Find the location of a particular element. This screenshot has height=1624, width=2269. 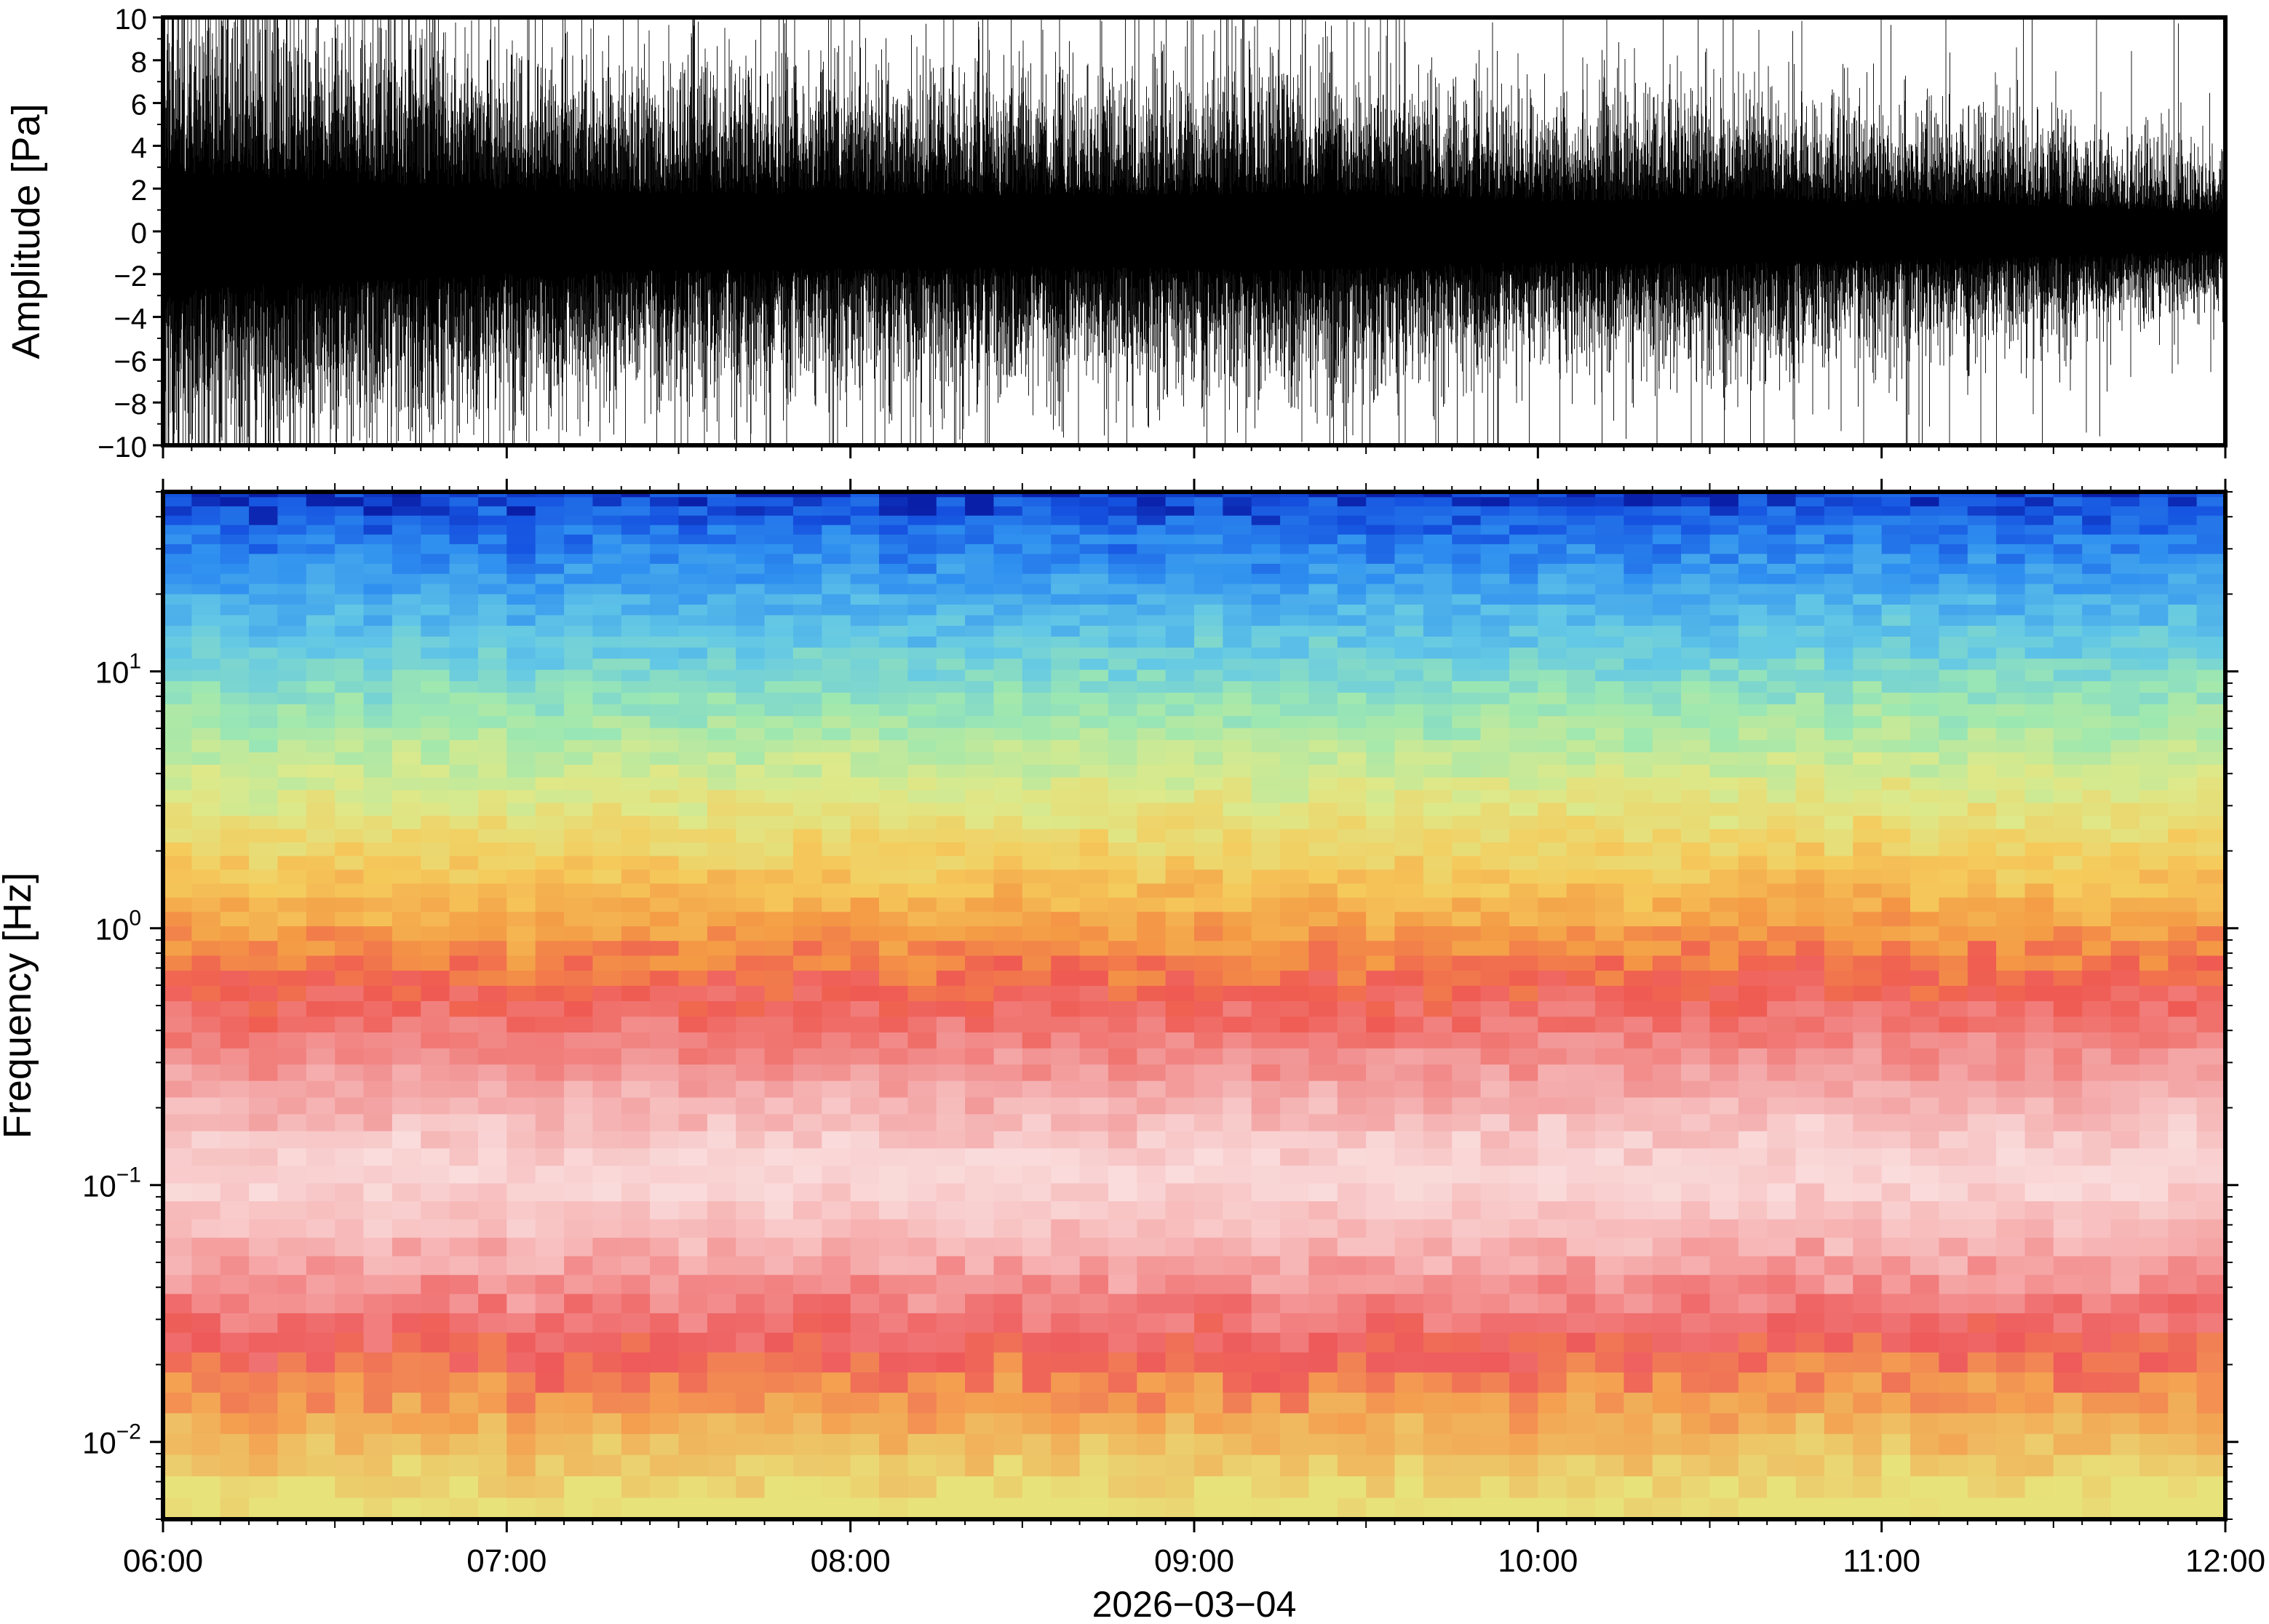

spectrogram-column is located at coordinates (177, 1005).